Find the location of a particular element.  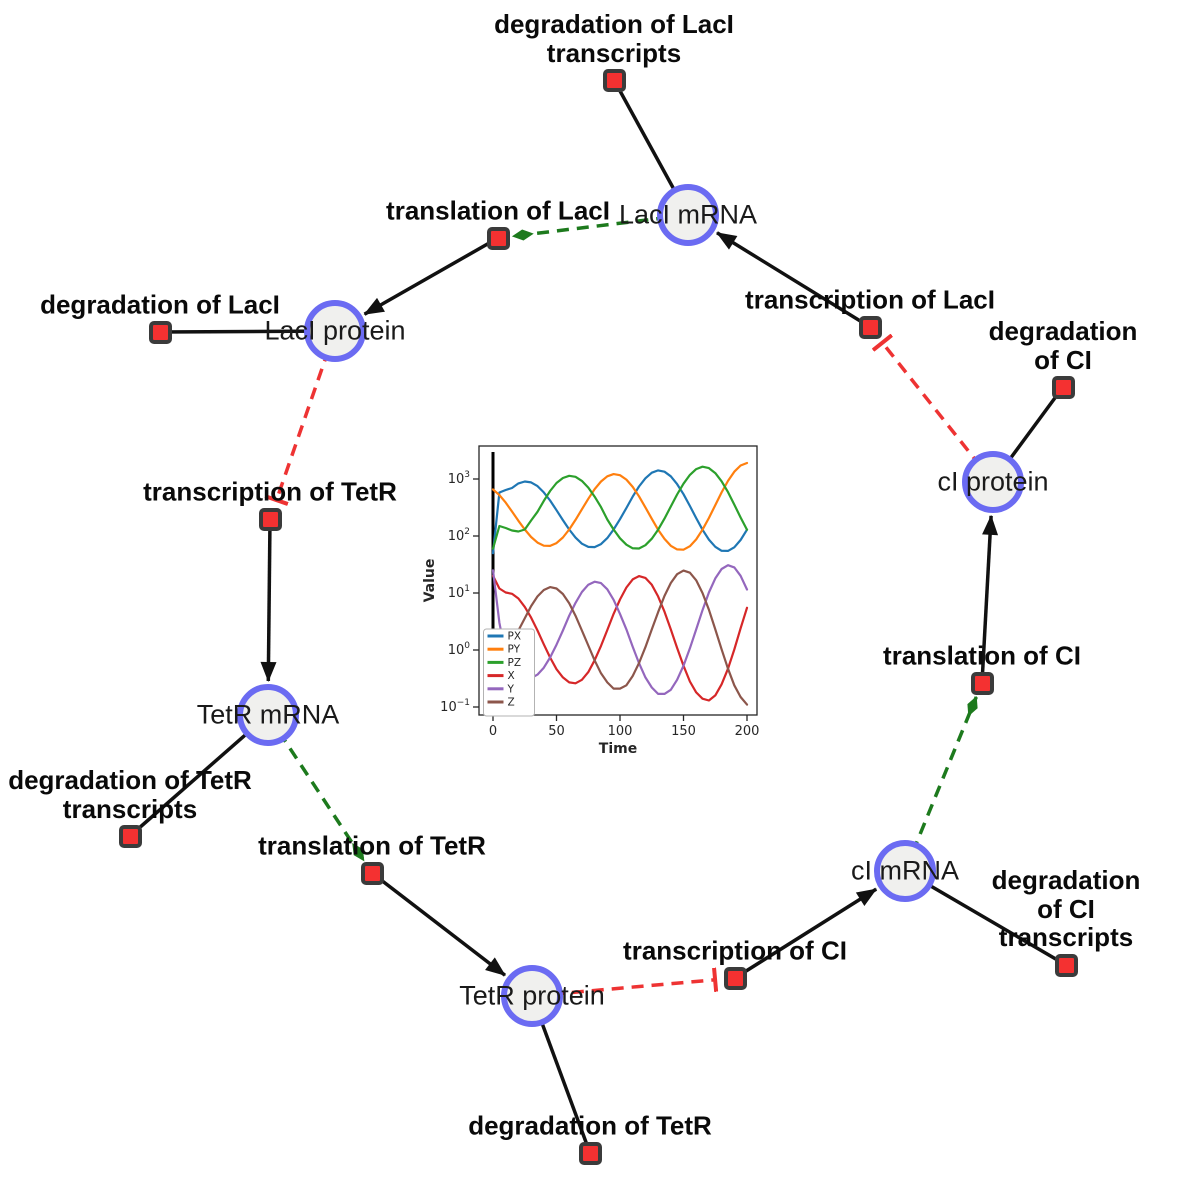

x-tick-label-150: 150 is located at coordinates (683, 731).